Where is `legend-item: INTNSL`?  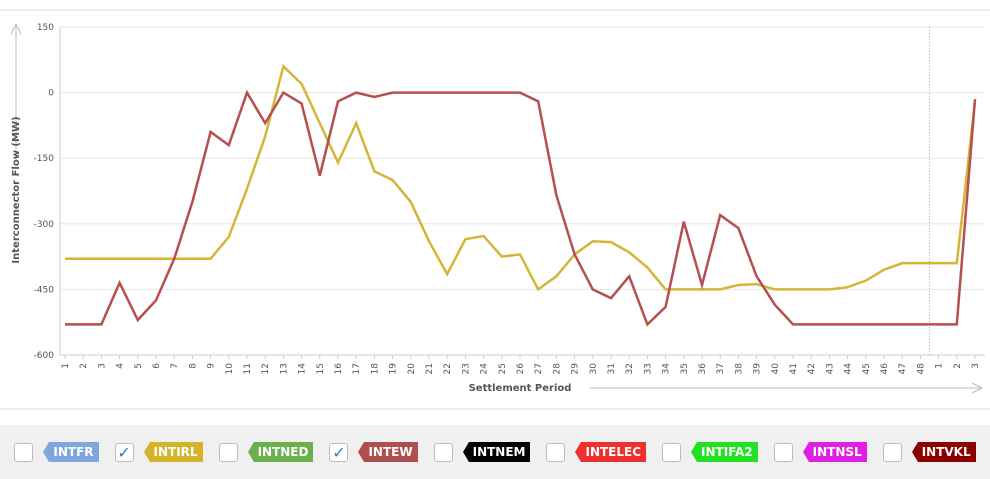 legend-item: INTNSL is located at coordinates (820, 452).